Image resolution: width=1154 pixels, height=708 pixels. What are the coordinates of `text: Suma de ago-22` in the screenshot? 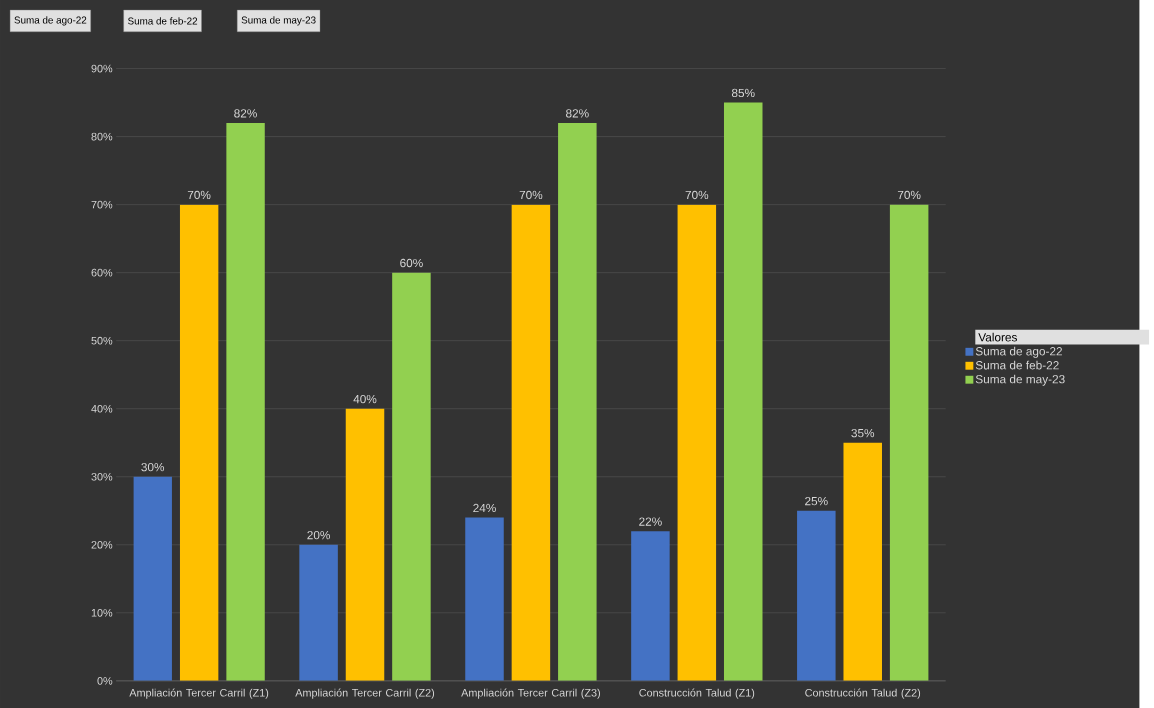 It's located at (50, 21).